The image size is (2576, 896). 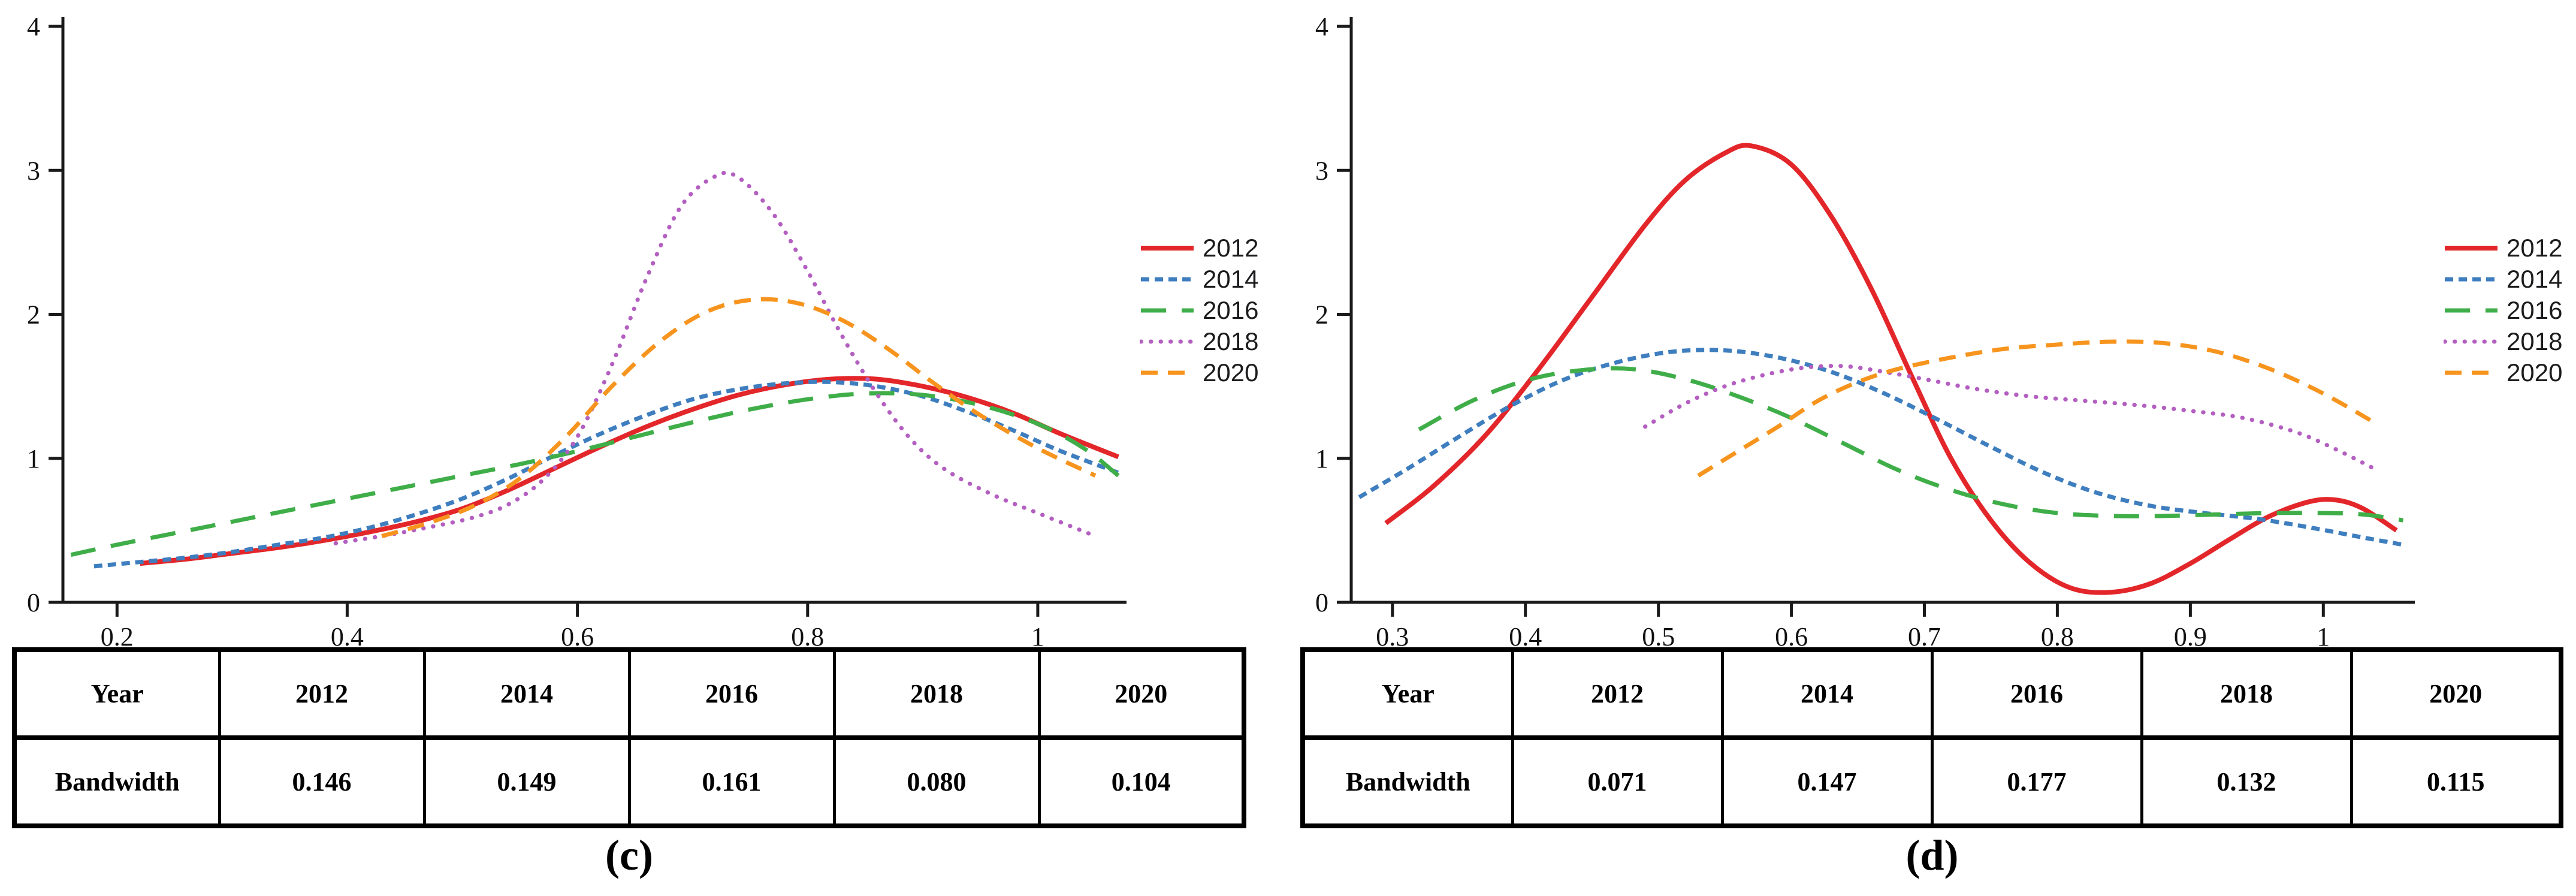 What do you see at coordinates (2456, 782) in the screenshot?
I see `bandwidth-cell: 0.115` at bounding box center [2456, 782].